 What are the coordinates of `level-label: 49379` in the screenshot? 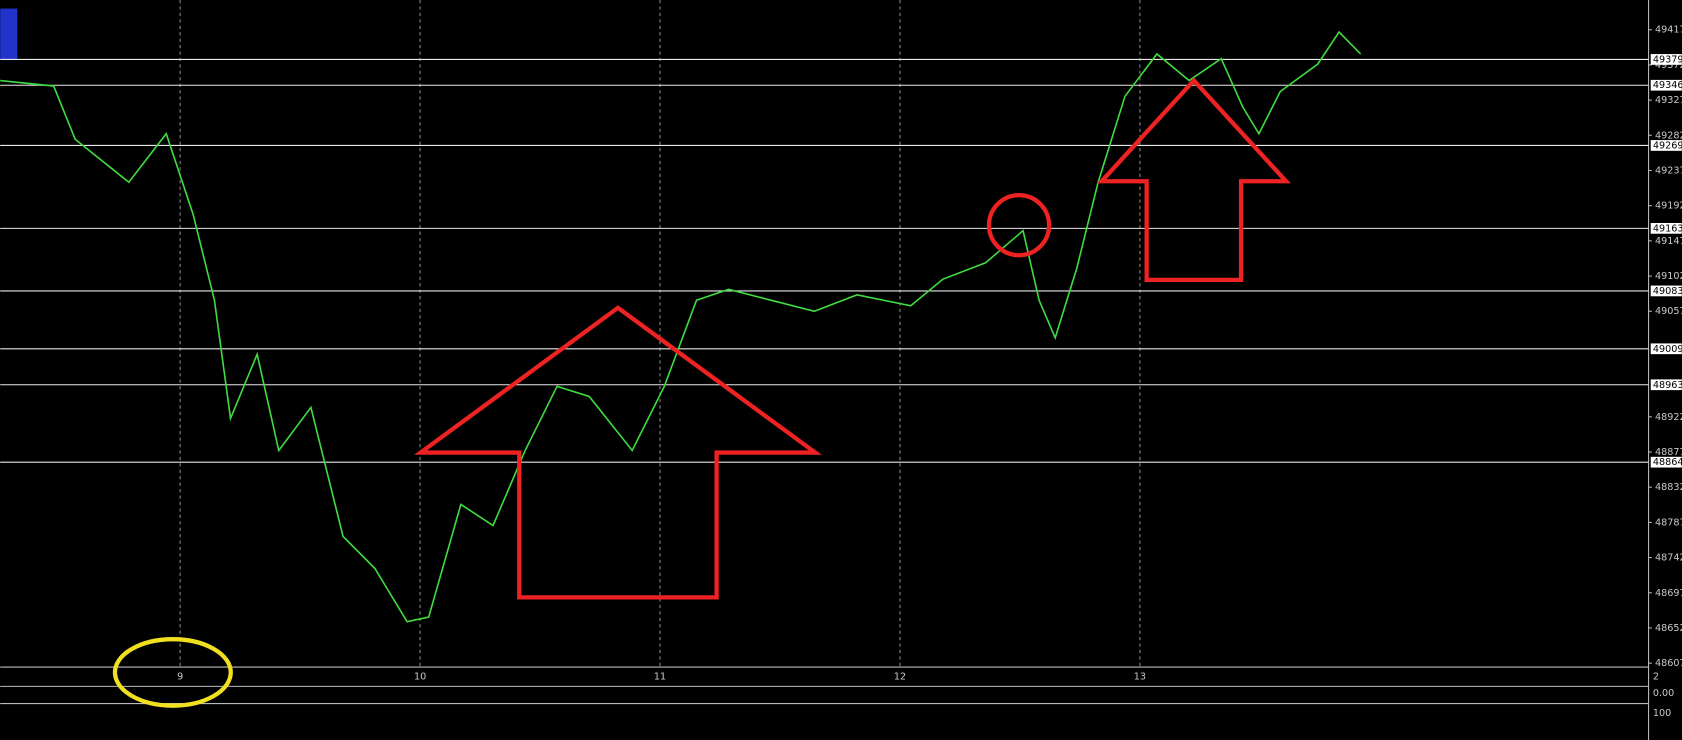 It's located at (1667, 59).